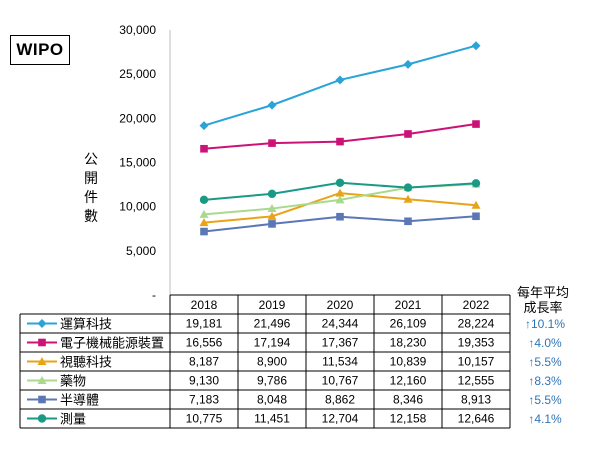 This screenshot has height=456, width=603. Describe the element at coordinates (272, 362) in the screenshot. I see `table-cell: 8,900` at that location.